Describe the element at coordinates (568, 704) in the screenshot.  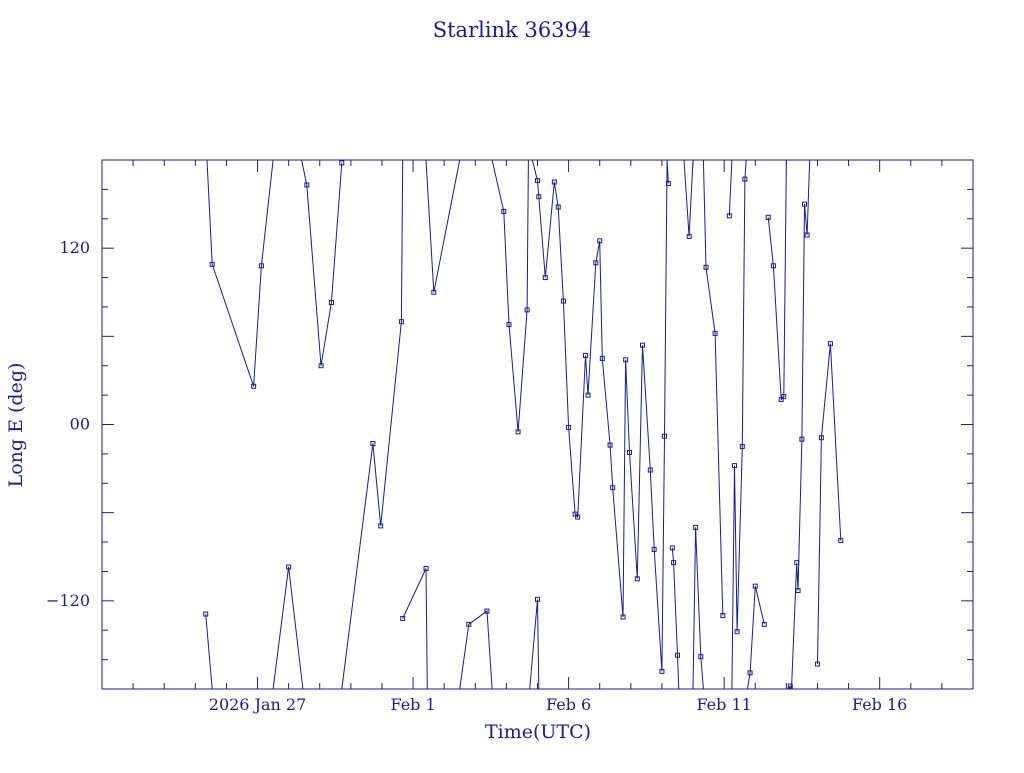
I see `x-tick-label: Feb 6` at that location.